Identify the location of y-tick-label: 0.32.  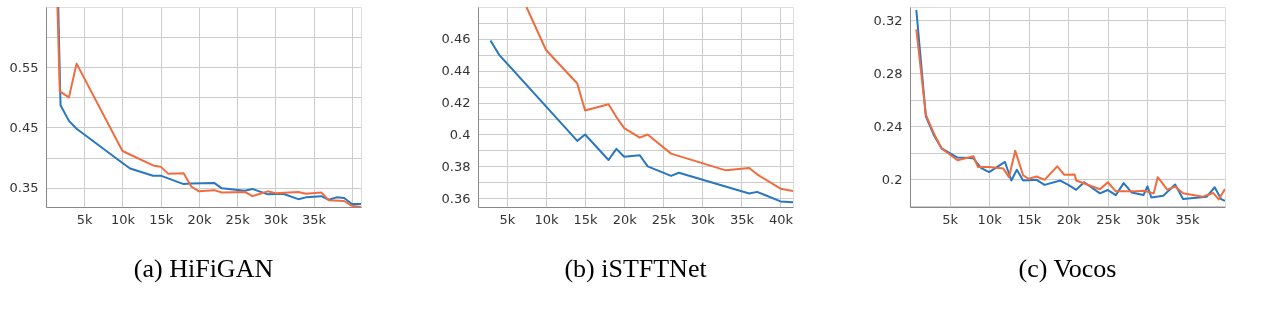
(888, 20).